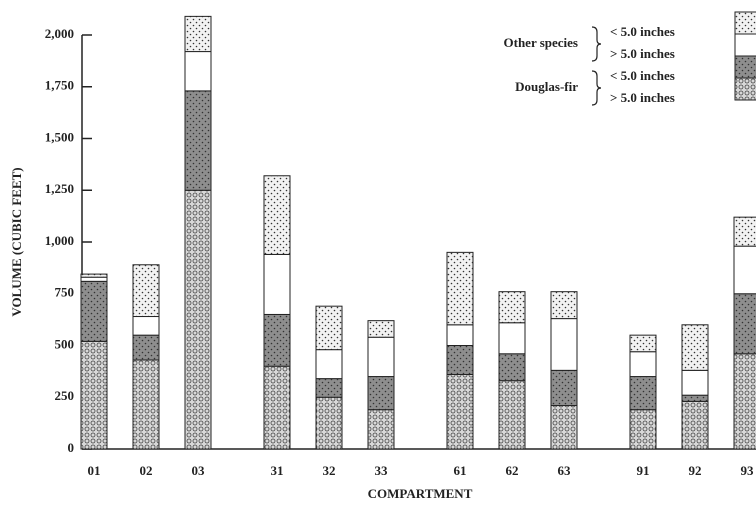 The width and height of the screenshot is (756, 507). I want to click on x-tick-label: 32, so click(329, 470).